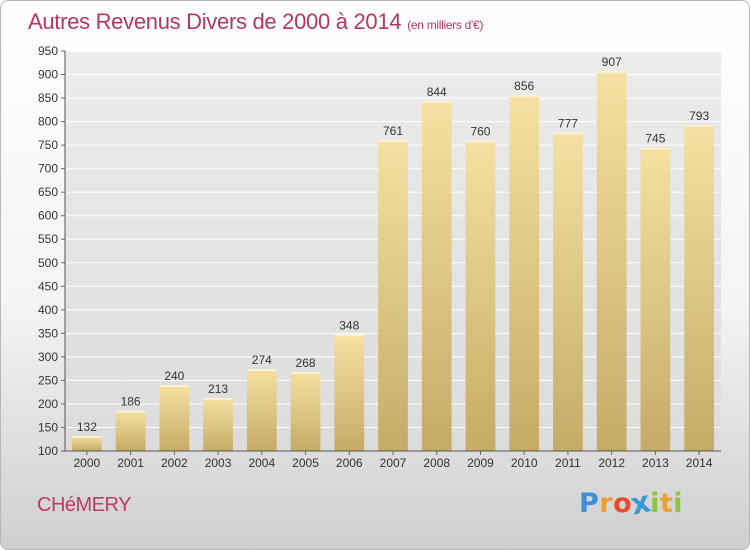 The image size is (750, 550). Describe the element at coordinates (306, 363) in the screenshot. I see `value-label-2005: 268` at that location.